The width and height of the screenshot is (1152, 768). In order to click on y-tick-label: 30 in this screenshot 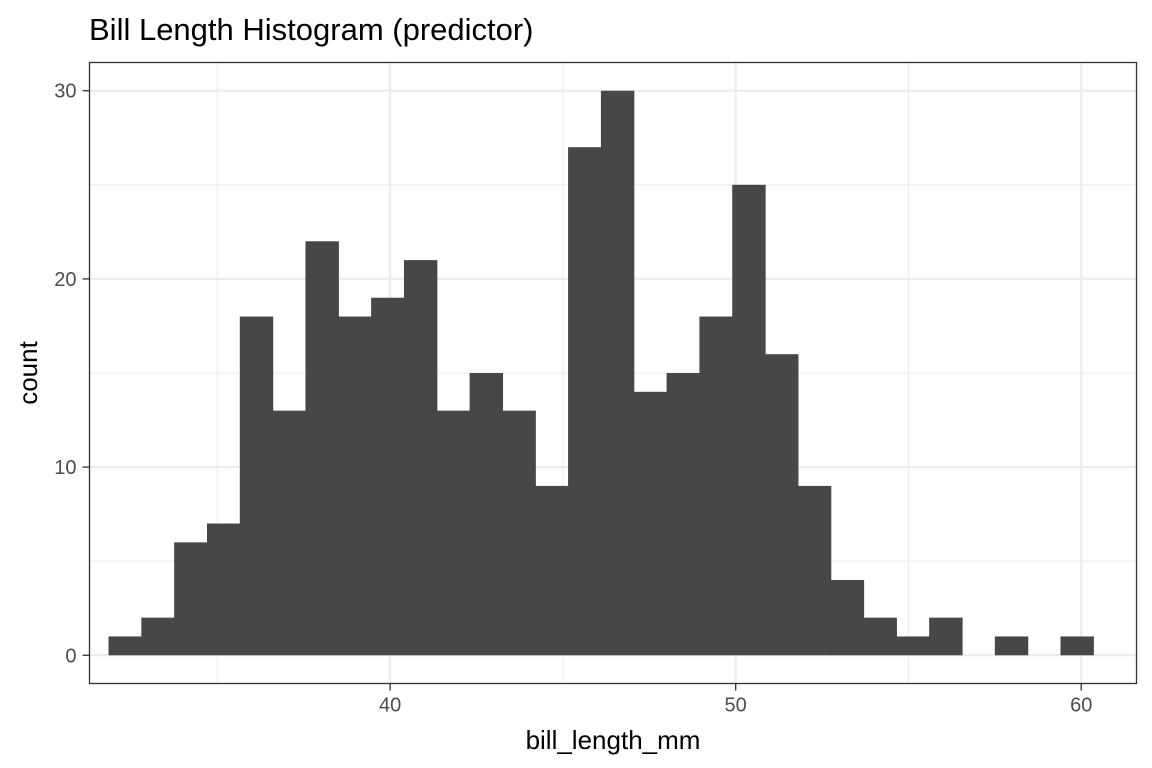, I will do `click(65, 92)`.